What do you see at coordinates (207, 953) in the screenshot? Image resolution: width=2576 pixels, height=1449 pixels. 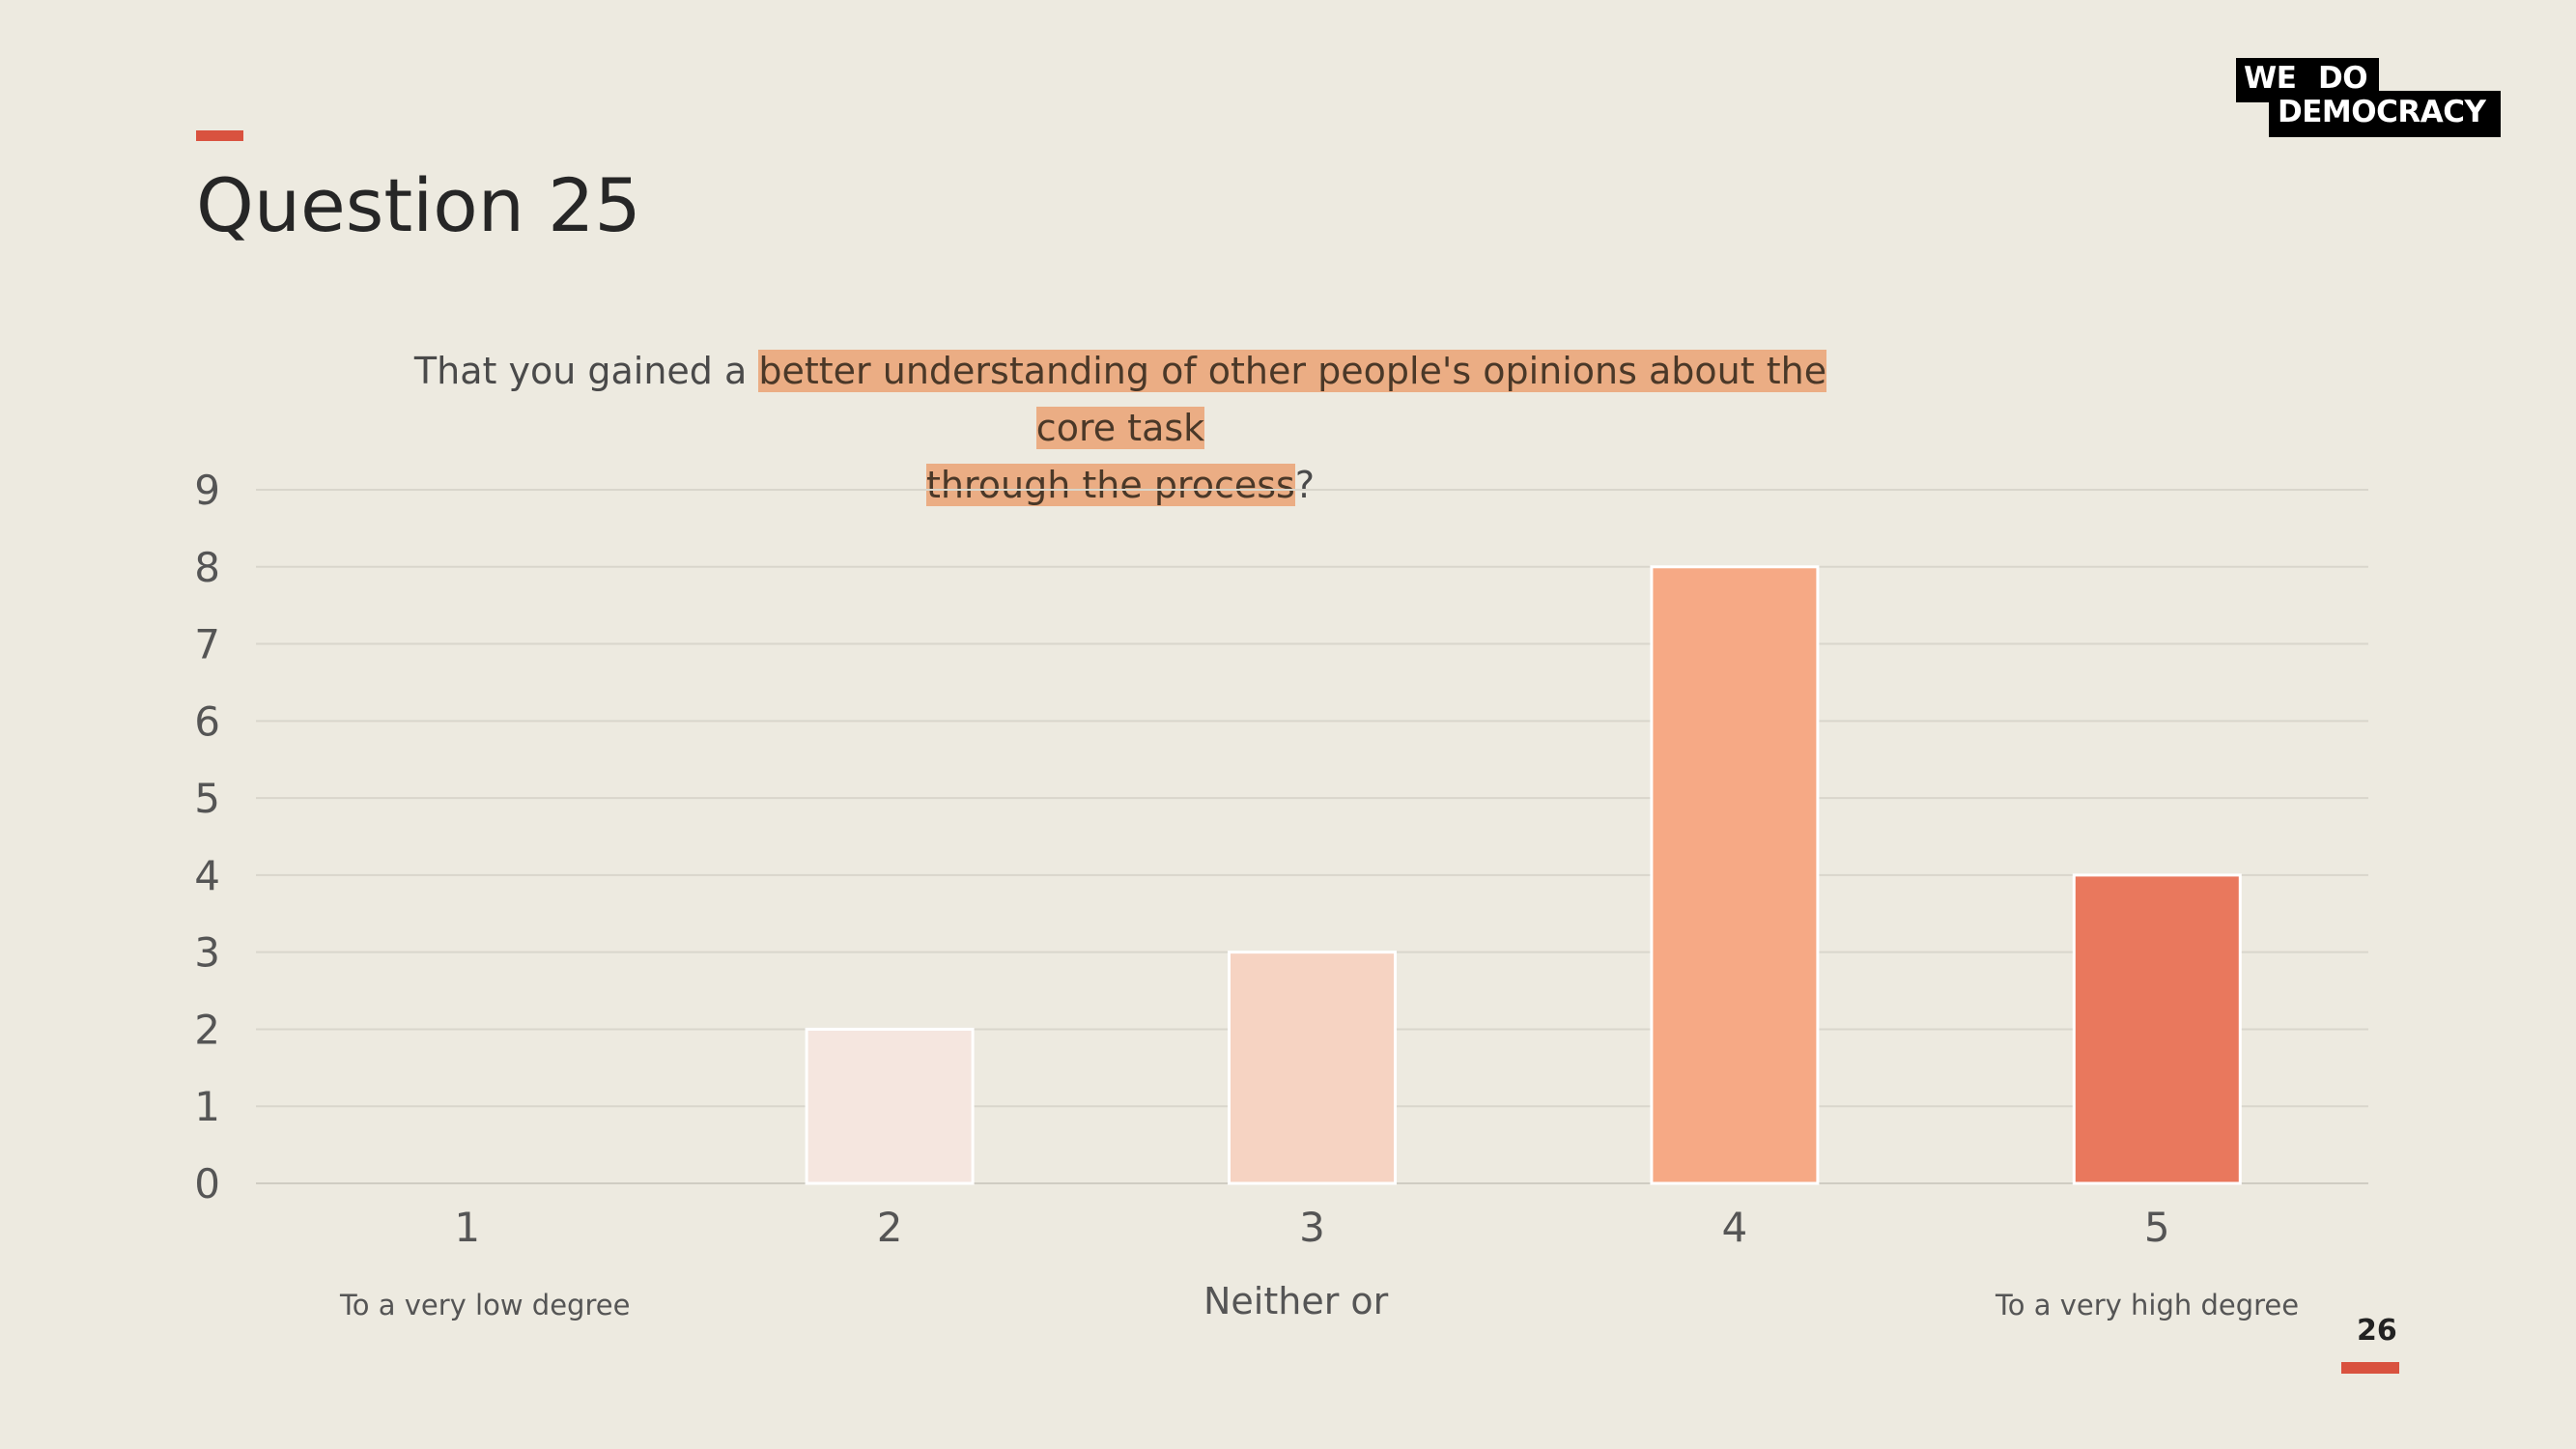 I see `y-tick-label: 3` at bounding box center [207, 953].